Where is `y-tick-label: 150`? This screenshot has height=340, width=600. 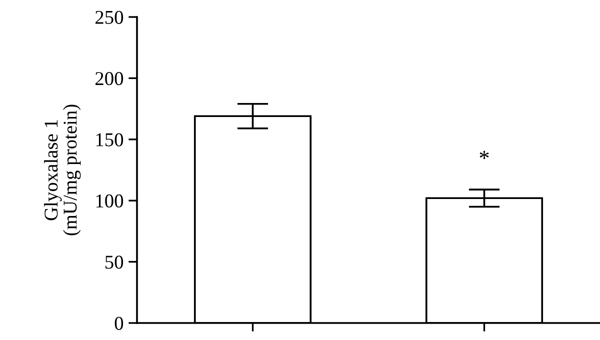
y-tick-label: 150 is located at coordinates (110, 139).